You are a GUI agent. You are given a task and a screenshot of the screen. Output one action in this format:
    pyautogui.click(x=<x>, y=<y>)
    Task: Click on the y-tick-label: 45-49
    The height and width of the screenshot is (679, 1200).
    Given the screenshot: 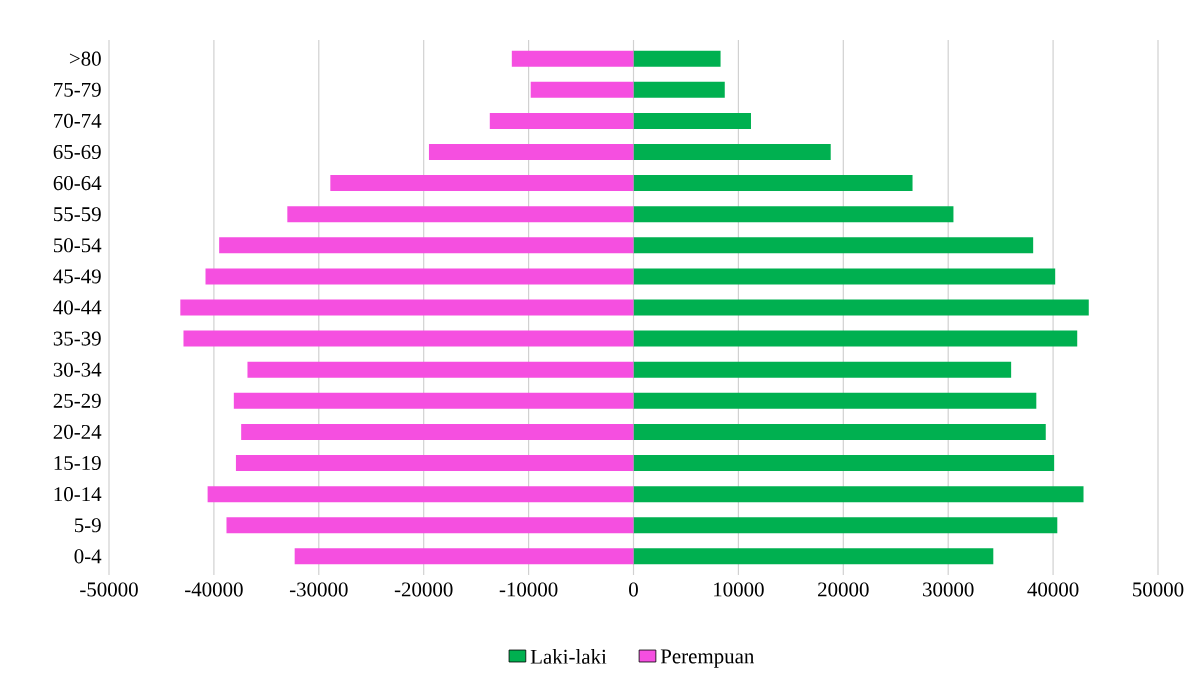 What is the action you would take?
    pyautogui.click(x=77, y=276)
    